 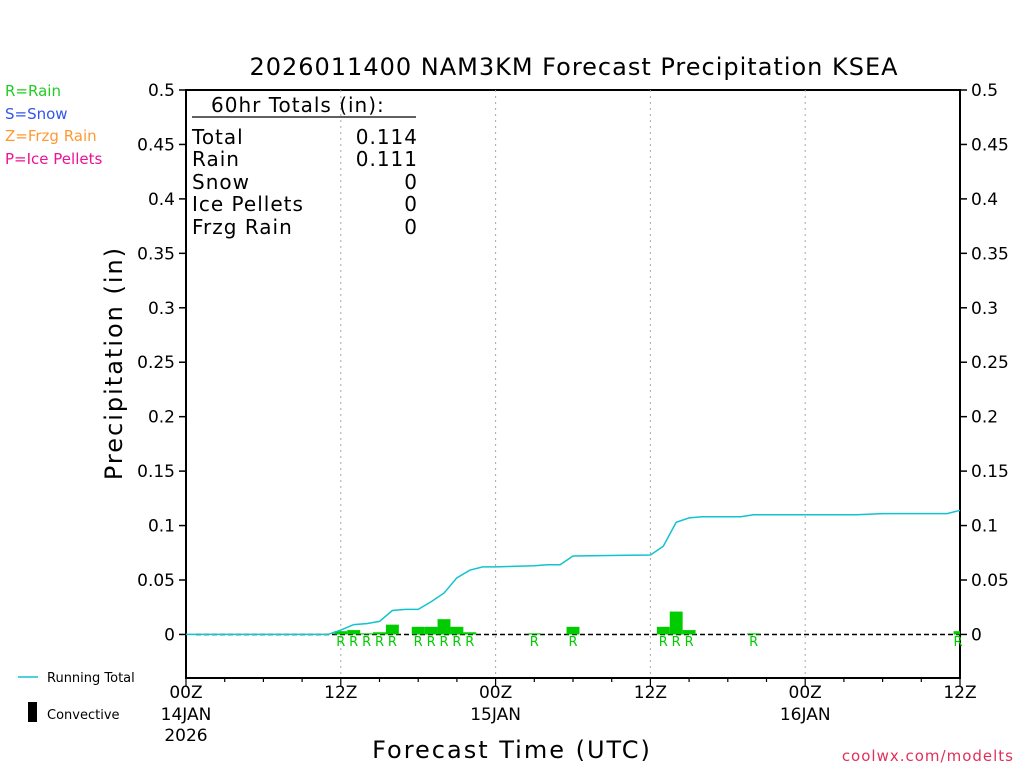 I want to click on totals-header: 60hr Totals (in):, so click(x=298, y=105).